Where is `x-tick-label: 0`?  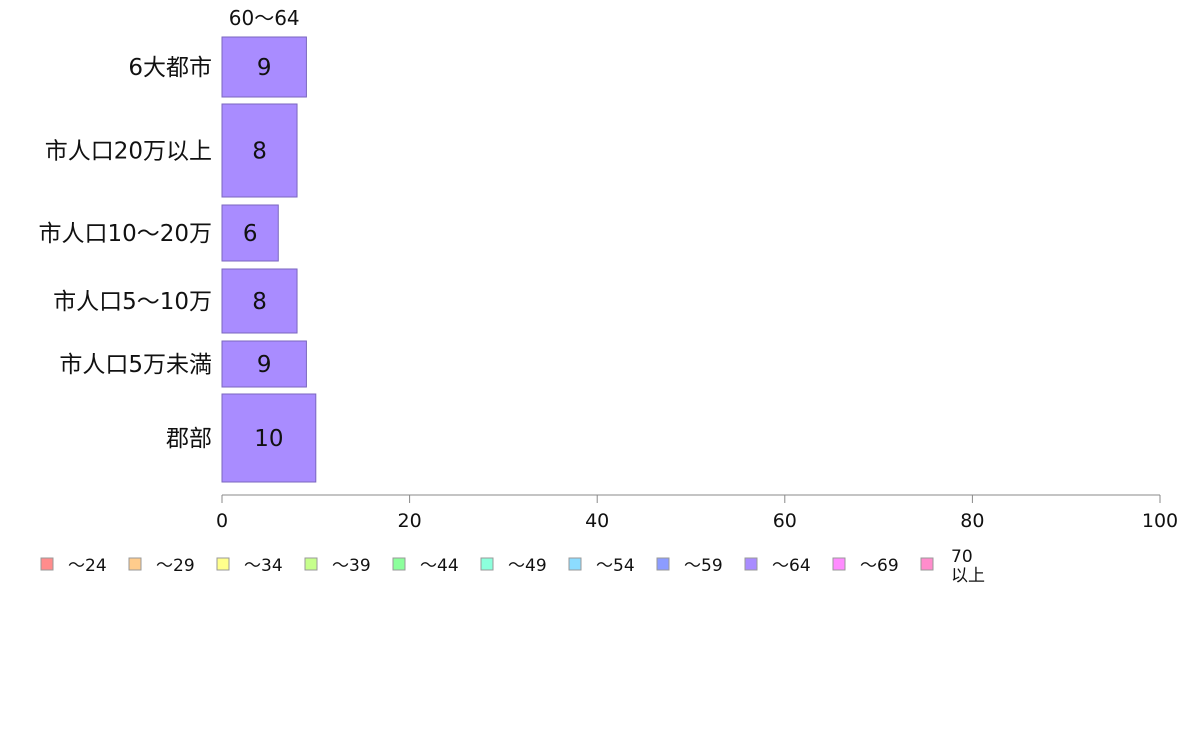 x-tick-label: 0 is located at coordinates (222, 521).